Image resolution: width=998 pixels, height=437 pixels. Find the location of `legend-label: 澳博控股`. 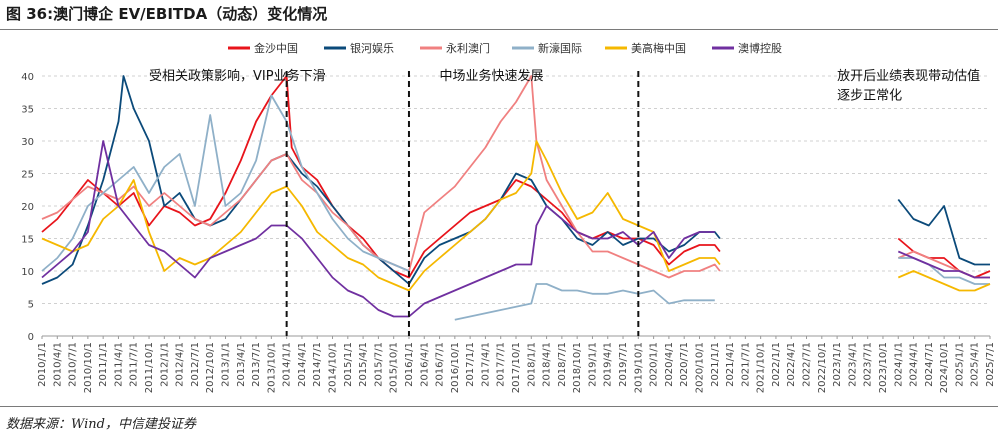

legend-label: 澳博控股 is located at coordinates (760, 48).